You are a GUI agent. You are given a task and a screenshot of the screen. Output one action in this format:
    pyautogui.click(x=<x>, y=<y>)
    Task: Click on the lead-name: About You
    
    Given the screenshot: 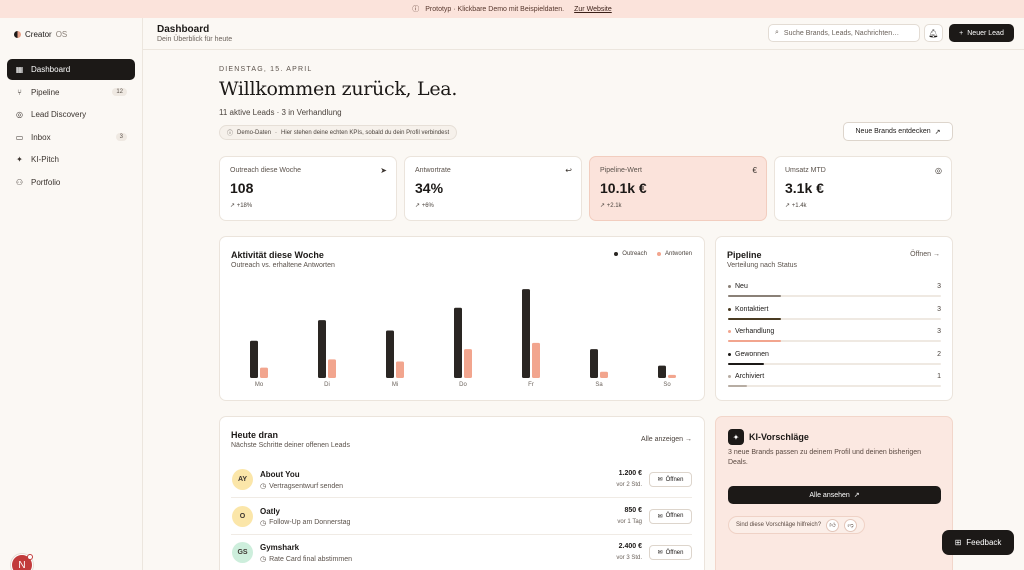 What is the action you would take?
    pyautogui.click(x=280, y=474)
    